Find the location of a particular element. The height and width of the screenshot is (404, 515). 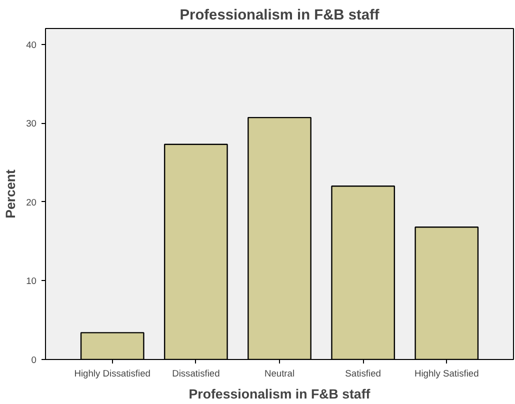

chart-title: Professionalism in F&B staff is located at coordinates (280, 16).